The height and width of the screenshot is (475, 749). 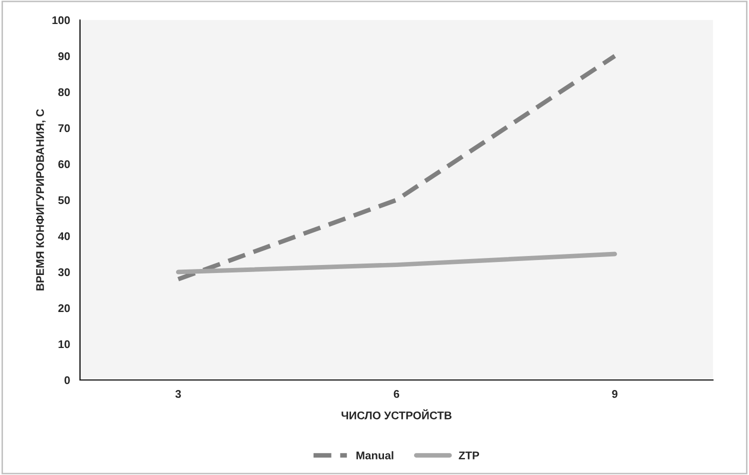 I want to click on legend-label: ZTP, so click(x=469, y=456).